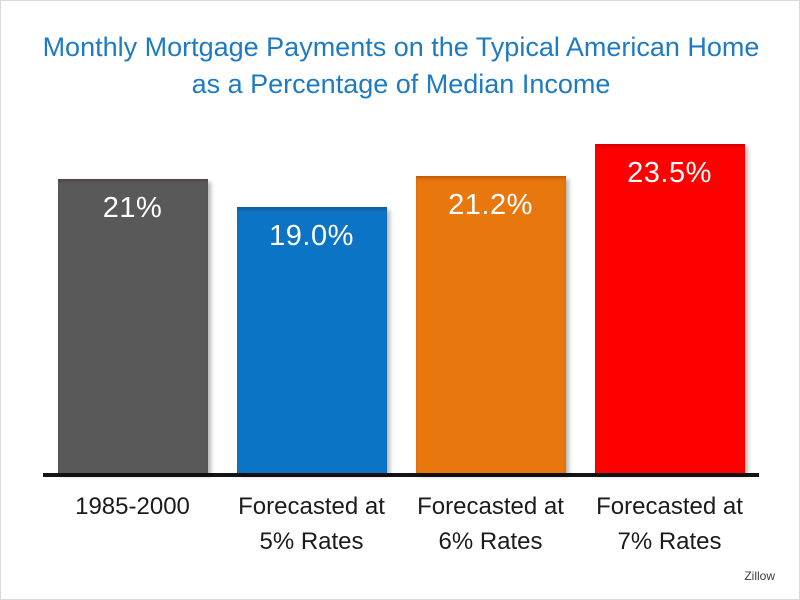 The image size is (800, 600). I want to click on bar: 21%, so click(132, 326).